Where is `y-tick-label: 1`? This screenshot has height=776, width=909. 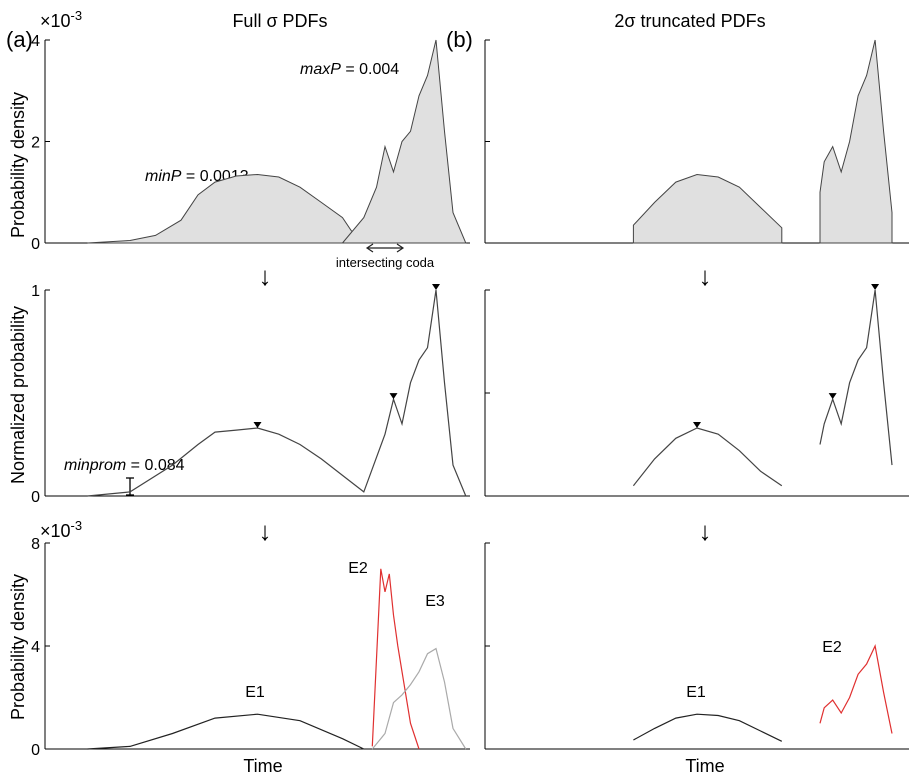 y-tick-label: 1 is located at coordinates (35, 291).